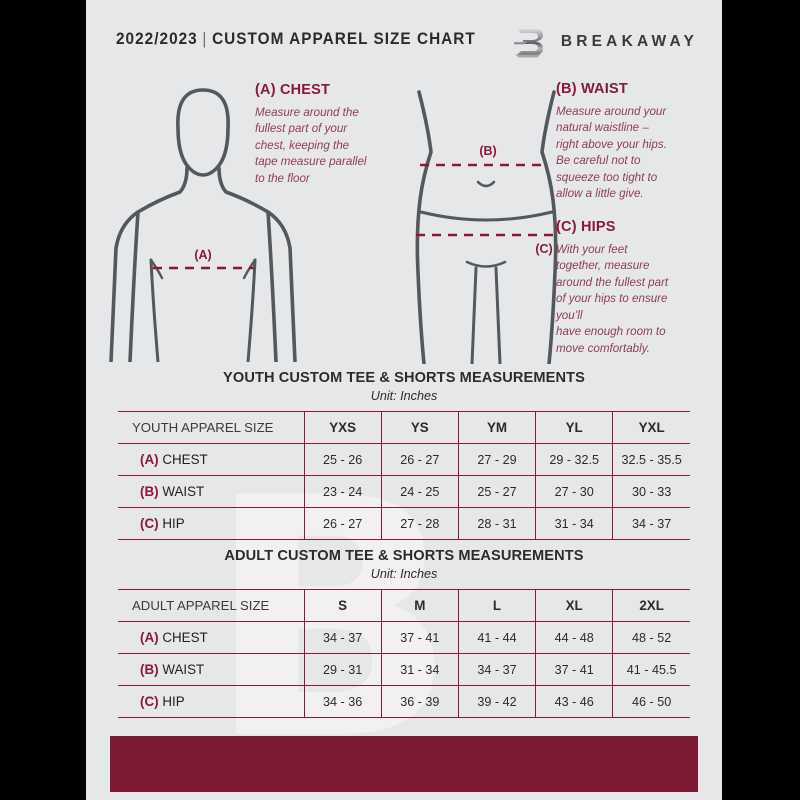 The height and width of the screenshot is (800, 800). What do you see at coordinates (651, 459) in the screenshot?
I see `youth-chest-yxl: 32.5 - 35.5` at bounding box center [651, 459].